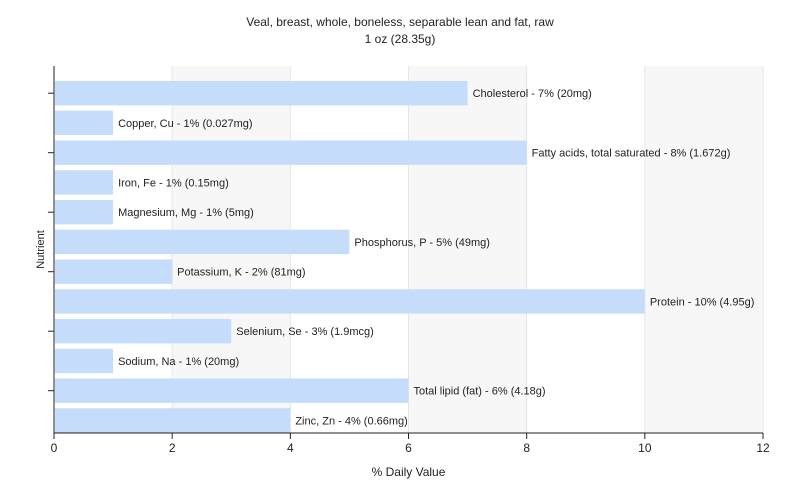 Image resolution: width=800 pixels, height=500 pixels. Describe the element at coordinates (645, 448) in the screenshot. I see `x-tick-label: 10` at that location.